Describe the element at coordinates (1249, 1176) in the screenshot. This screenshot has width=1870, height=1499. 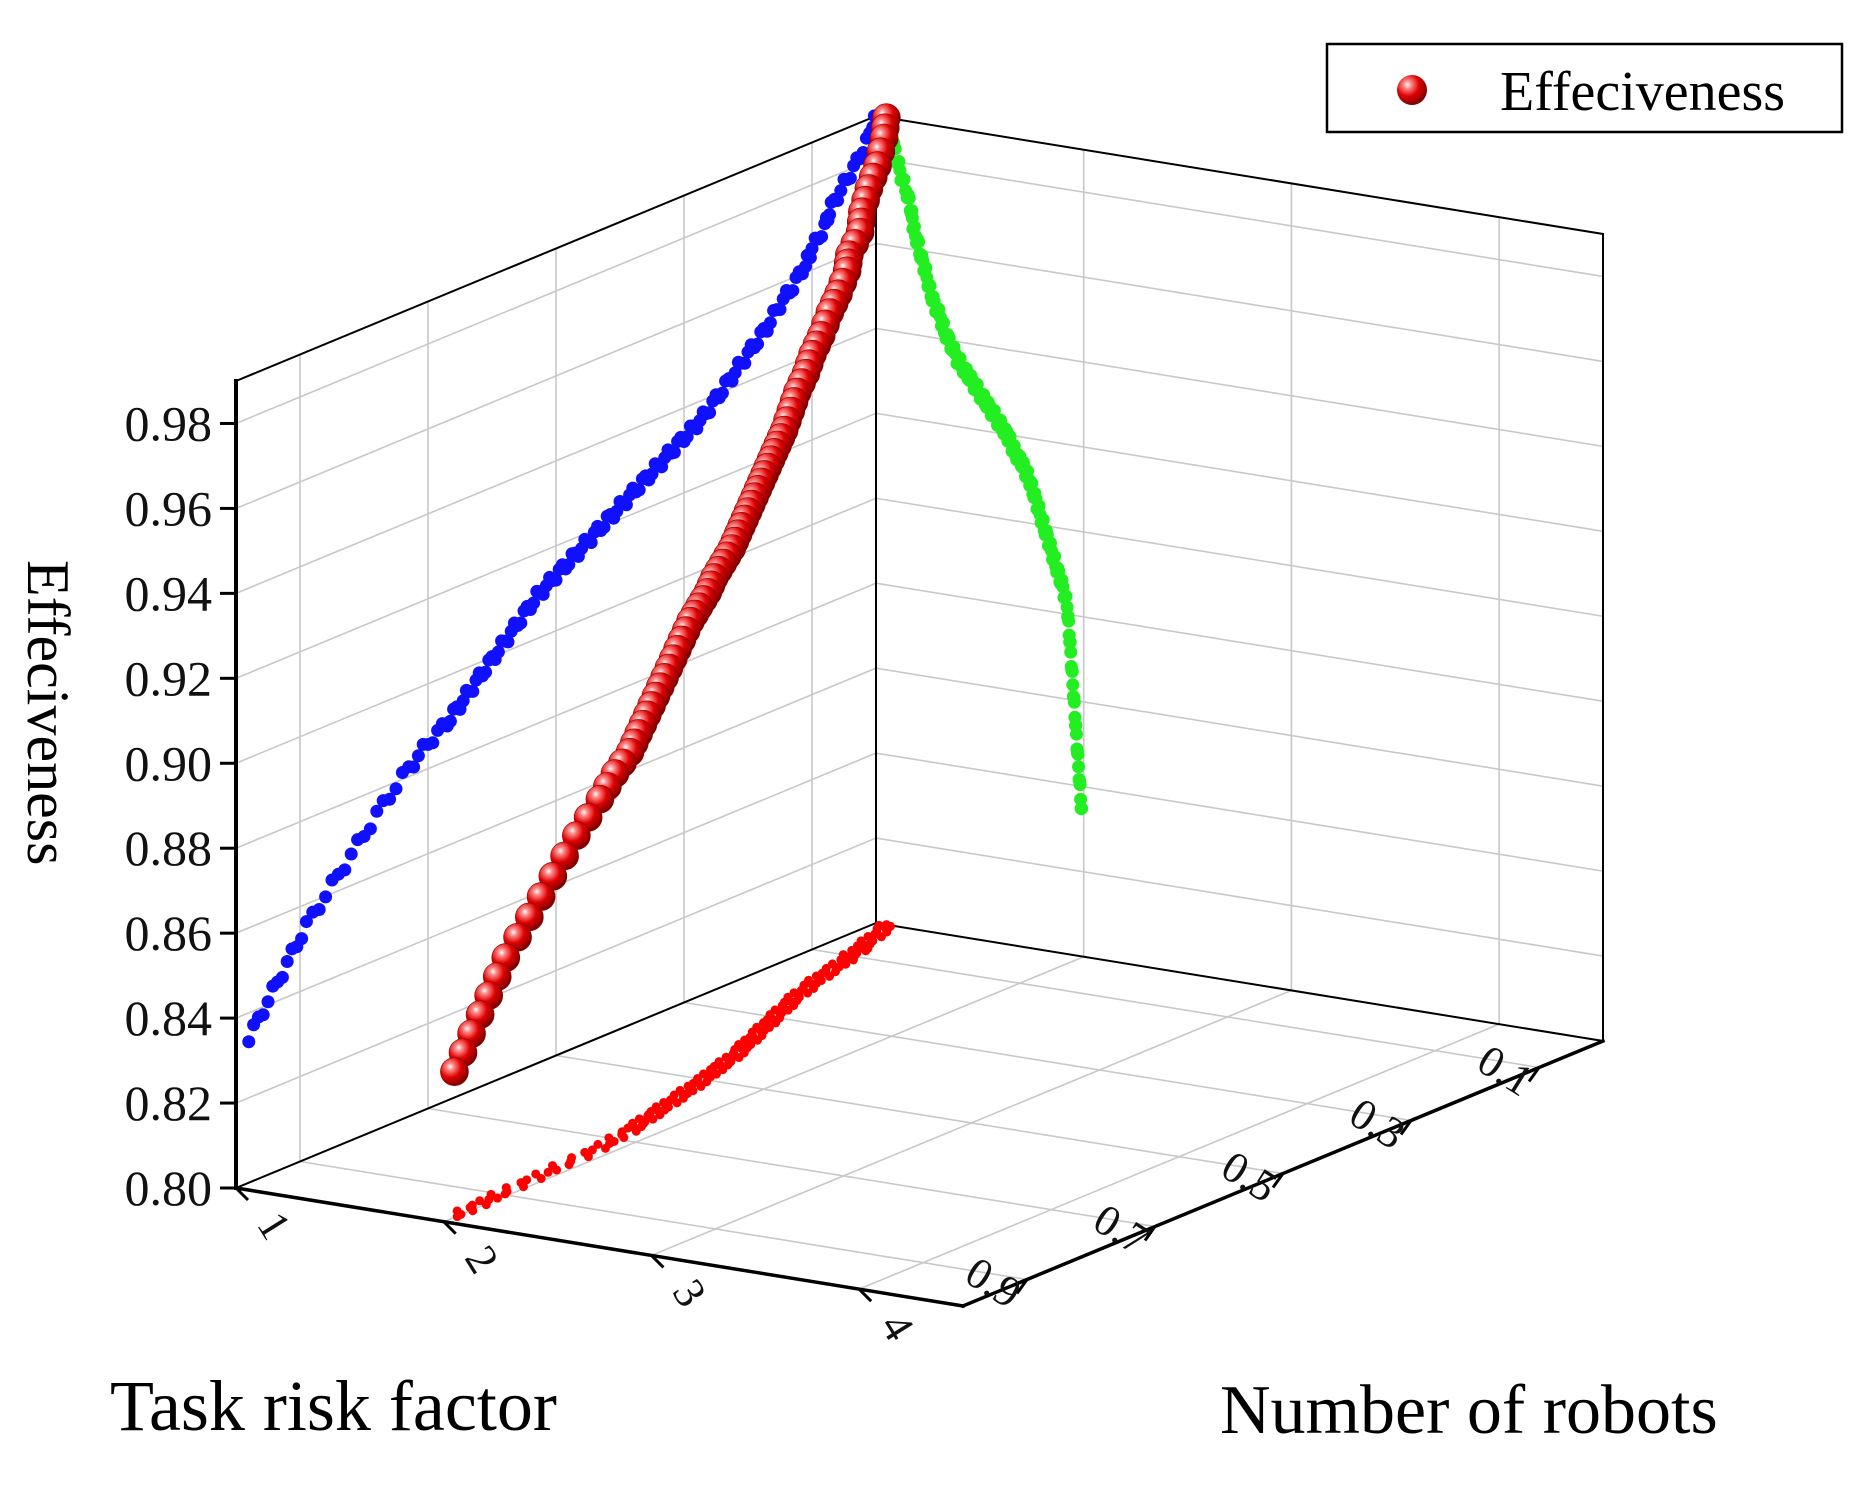
I see `x-tick-label: 0.5` at that location.